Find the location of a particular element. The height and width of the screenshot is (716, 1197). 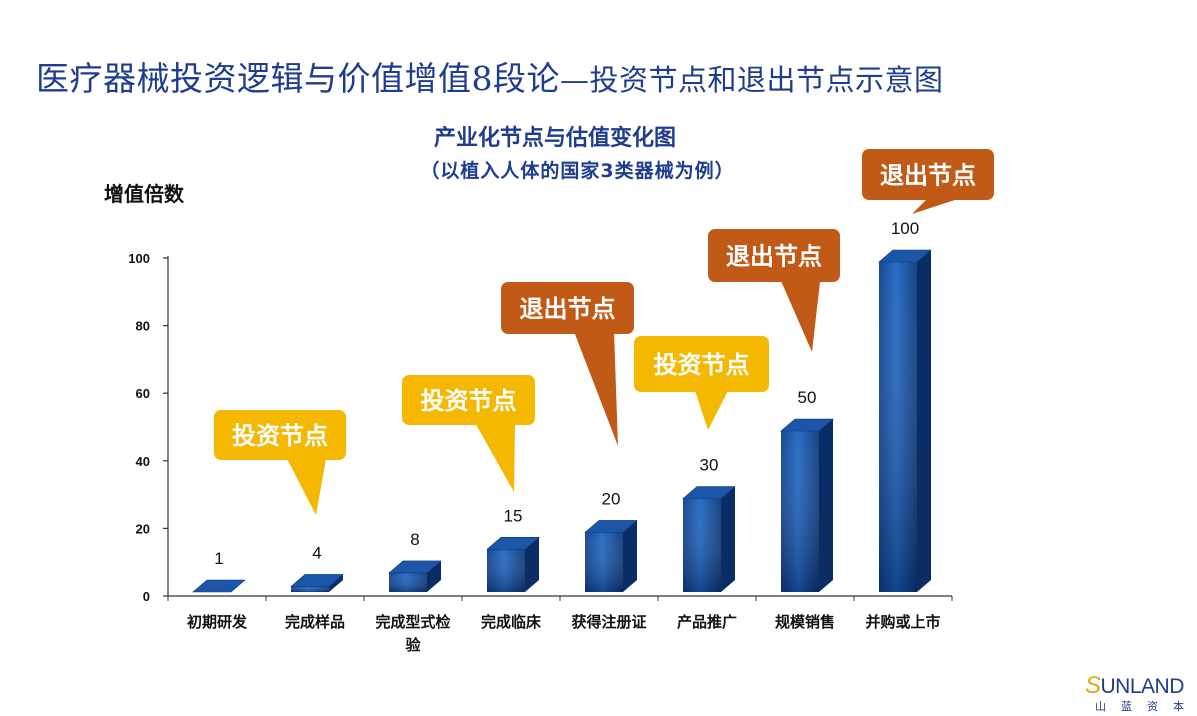

bar: 8 is located at coordinates (415, 561).